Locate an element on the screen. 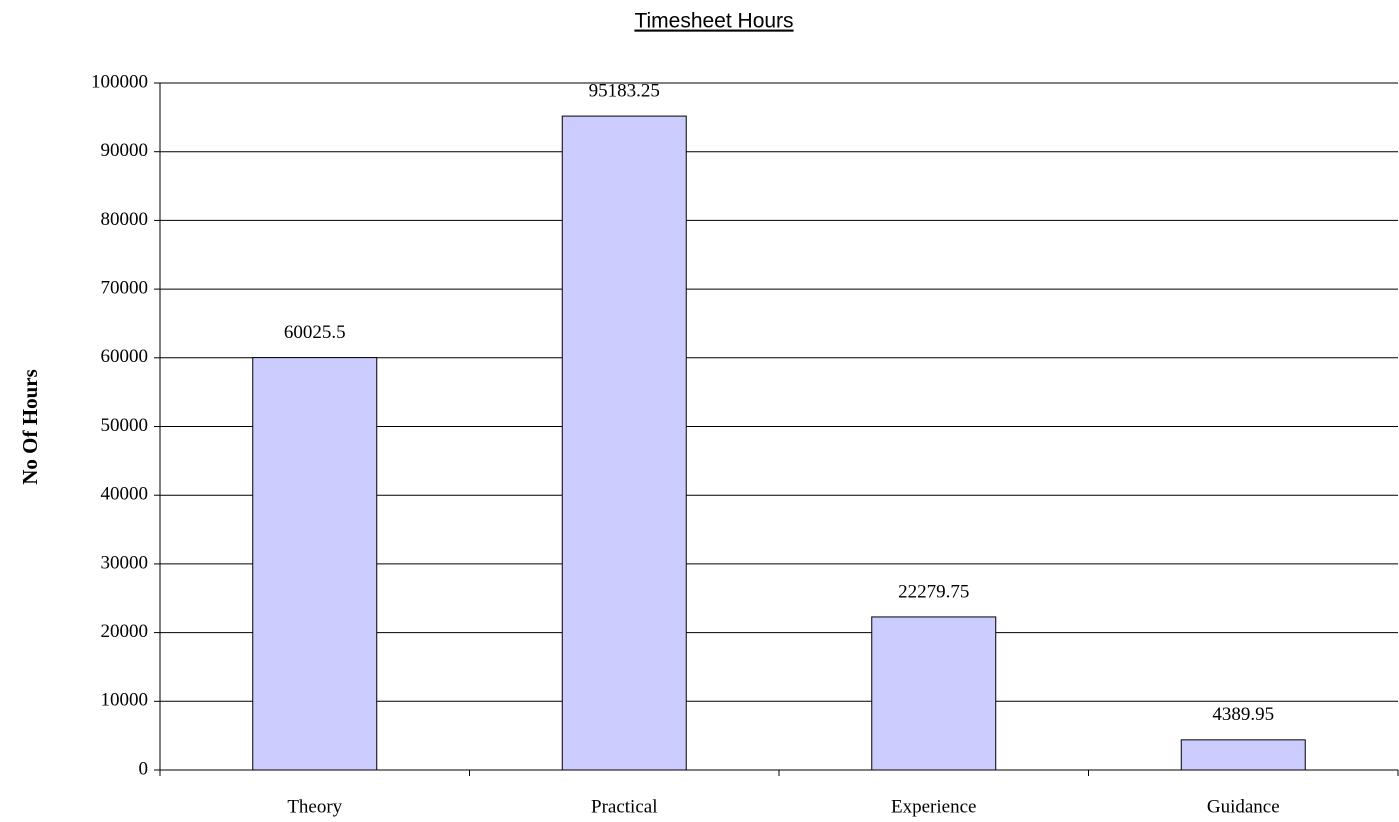  y-tick-label: 20000 is located at coordinates (125, 631).